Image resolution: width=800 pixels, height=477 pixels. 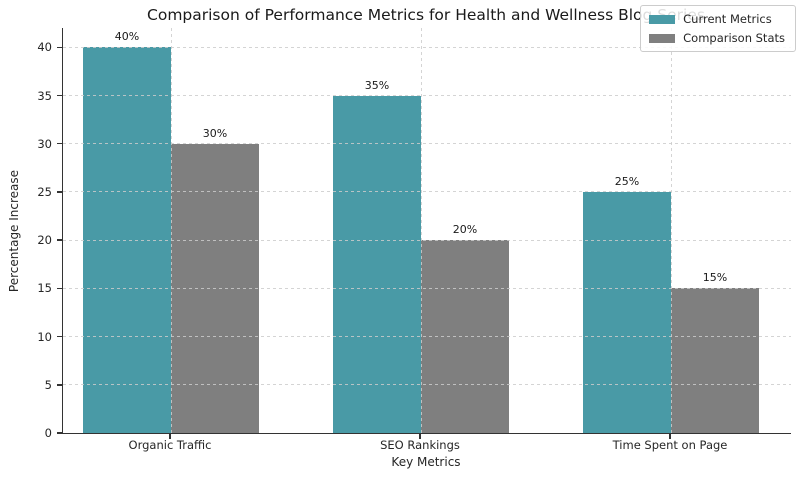 I want to click on bar-value-label: 15%, so click(x=715, y=278).